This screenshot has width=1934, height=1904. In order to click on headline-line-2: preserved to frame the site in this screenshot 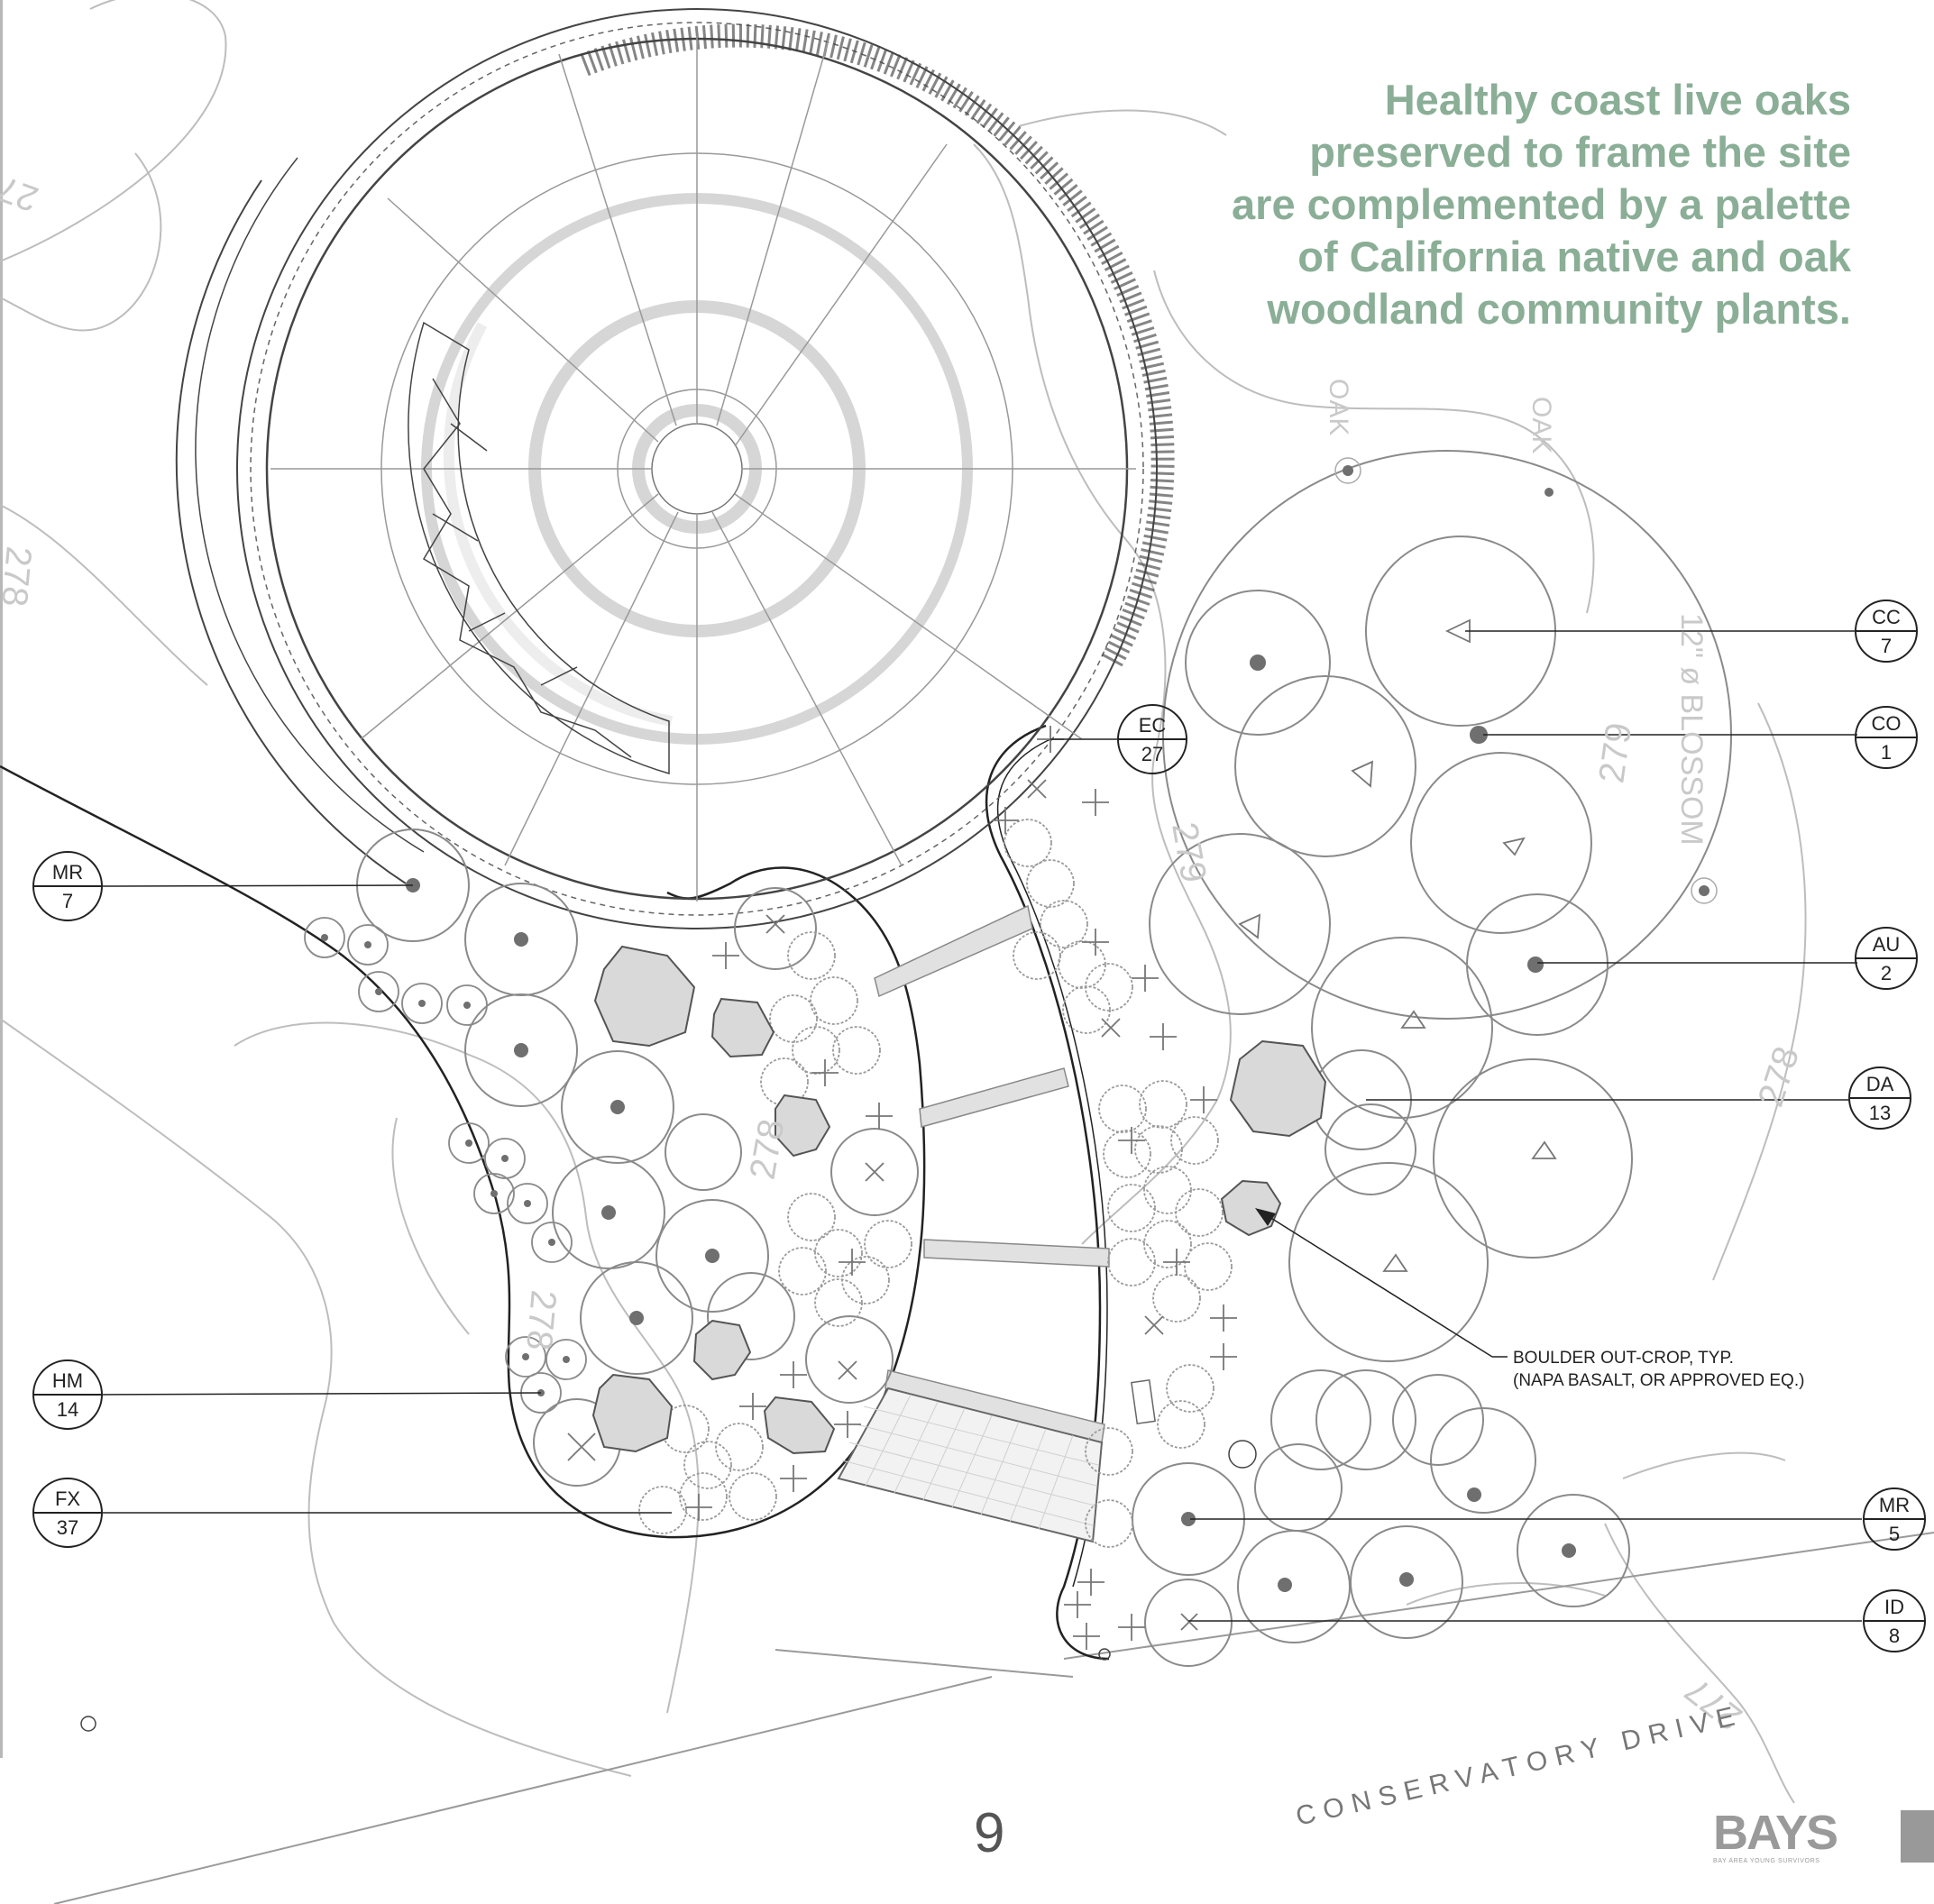, I will do `click(1580, 152)`.